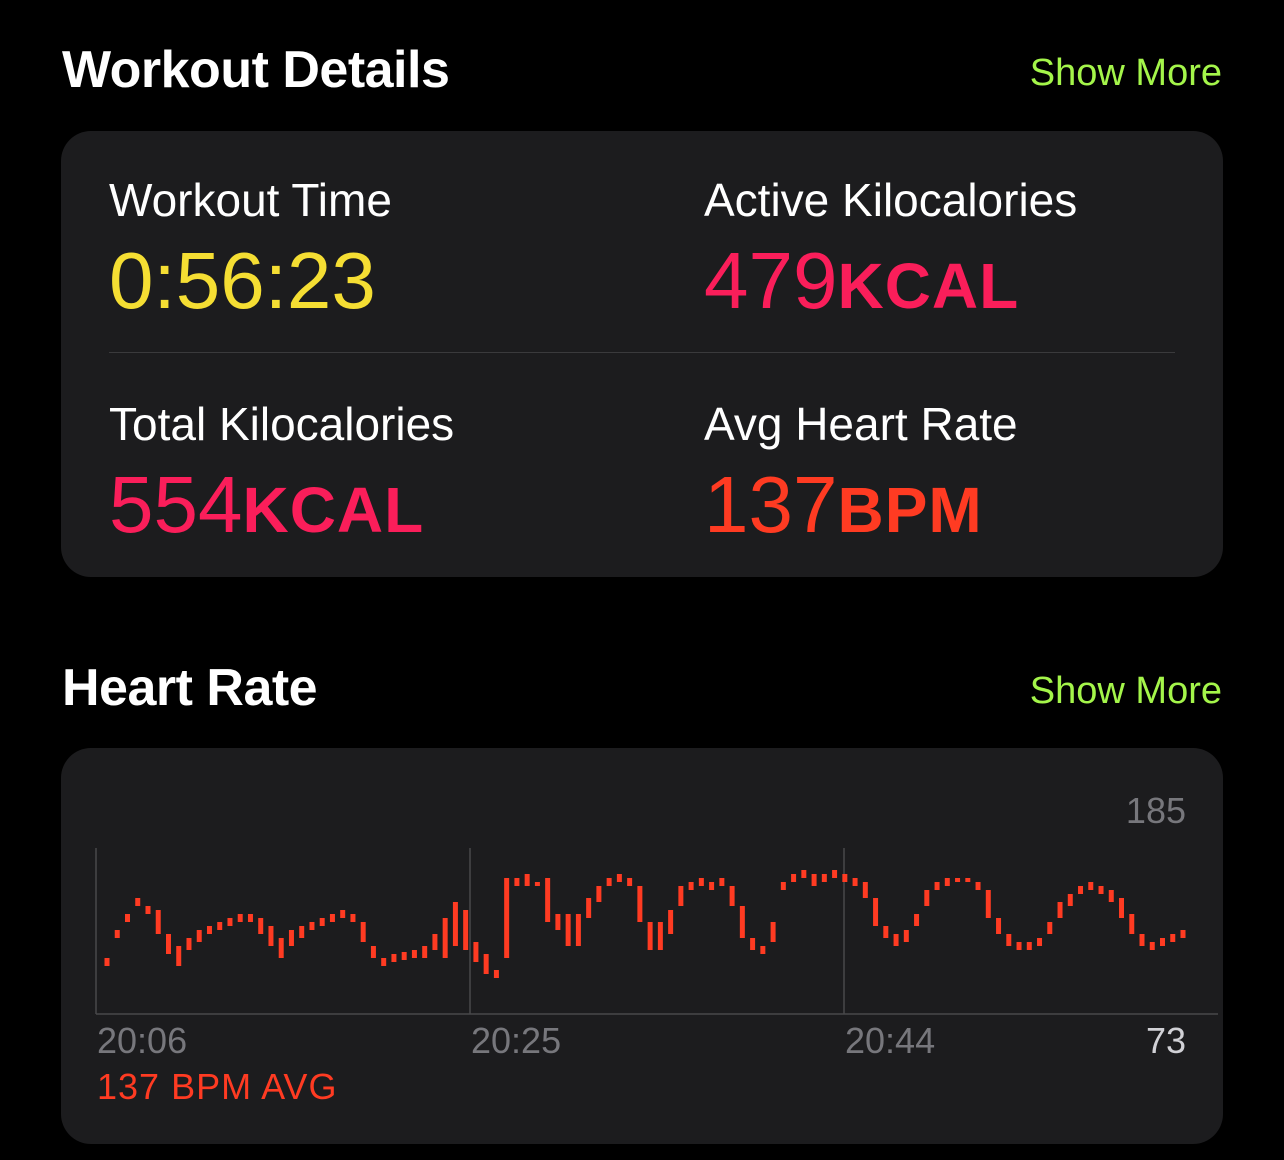 This screenshot has height=1160, width=1284. I want to click on metric-label: Avg Heart Rate, so click(861, 424).